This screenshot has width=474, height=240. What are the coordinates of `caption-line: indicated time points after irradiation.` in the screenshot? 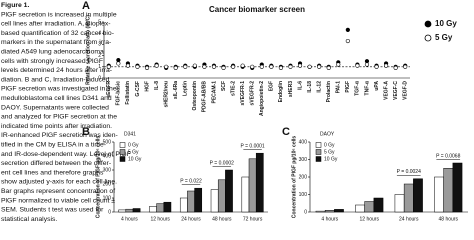 It's located at (56, 126).